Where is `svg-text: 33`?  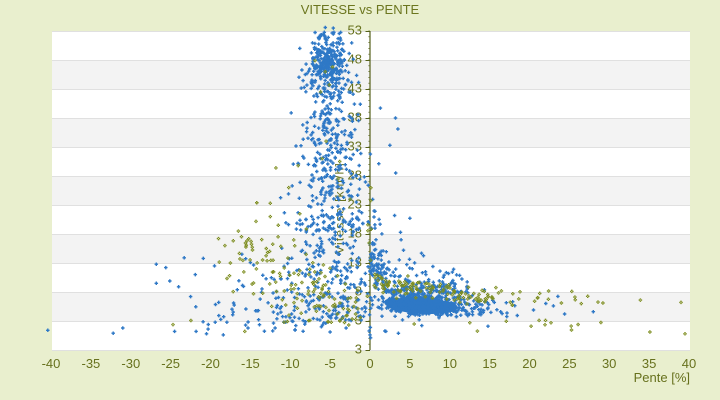
svg-text: 33 is located at coordinates (355, 145).